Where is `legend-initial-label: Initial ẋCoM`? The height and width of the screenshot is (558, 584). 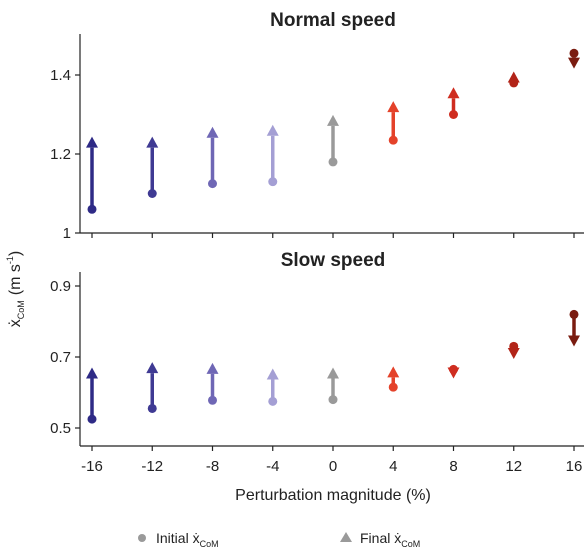
legend-initial-label: Initial ẋCoM is located at coordinates (187, 539).